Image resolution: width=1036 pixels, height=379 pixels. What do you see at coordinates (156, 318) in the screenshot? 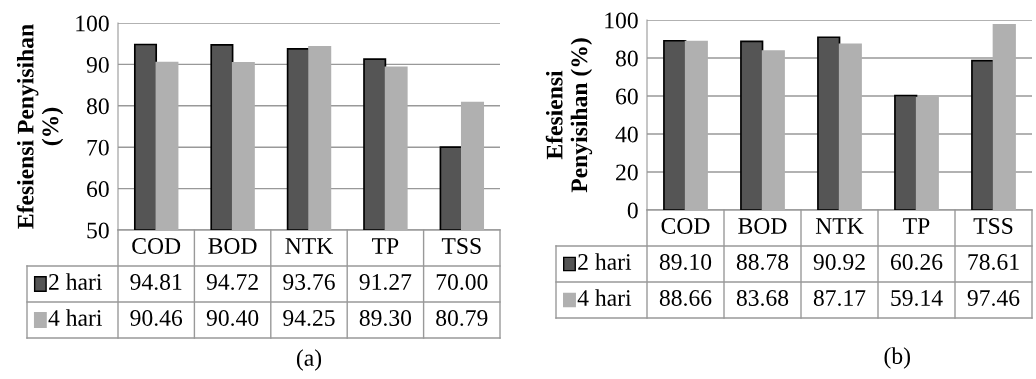
I see `data-label: 90.46` at bounding box center [156, 318].